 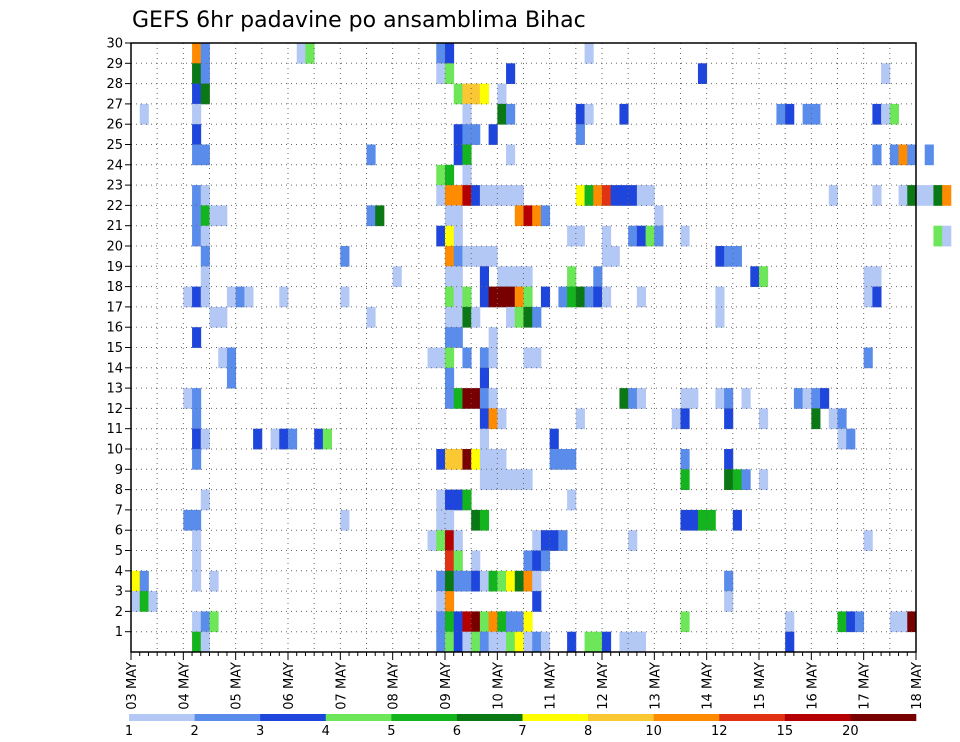 I want to click on y-tick-label: 2, so click(x=119, y=612).